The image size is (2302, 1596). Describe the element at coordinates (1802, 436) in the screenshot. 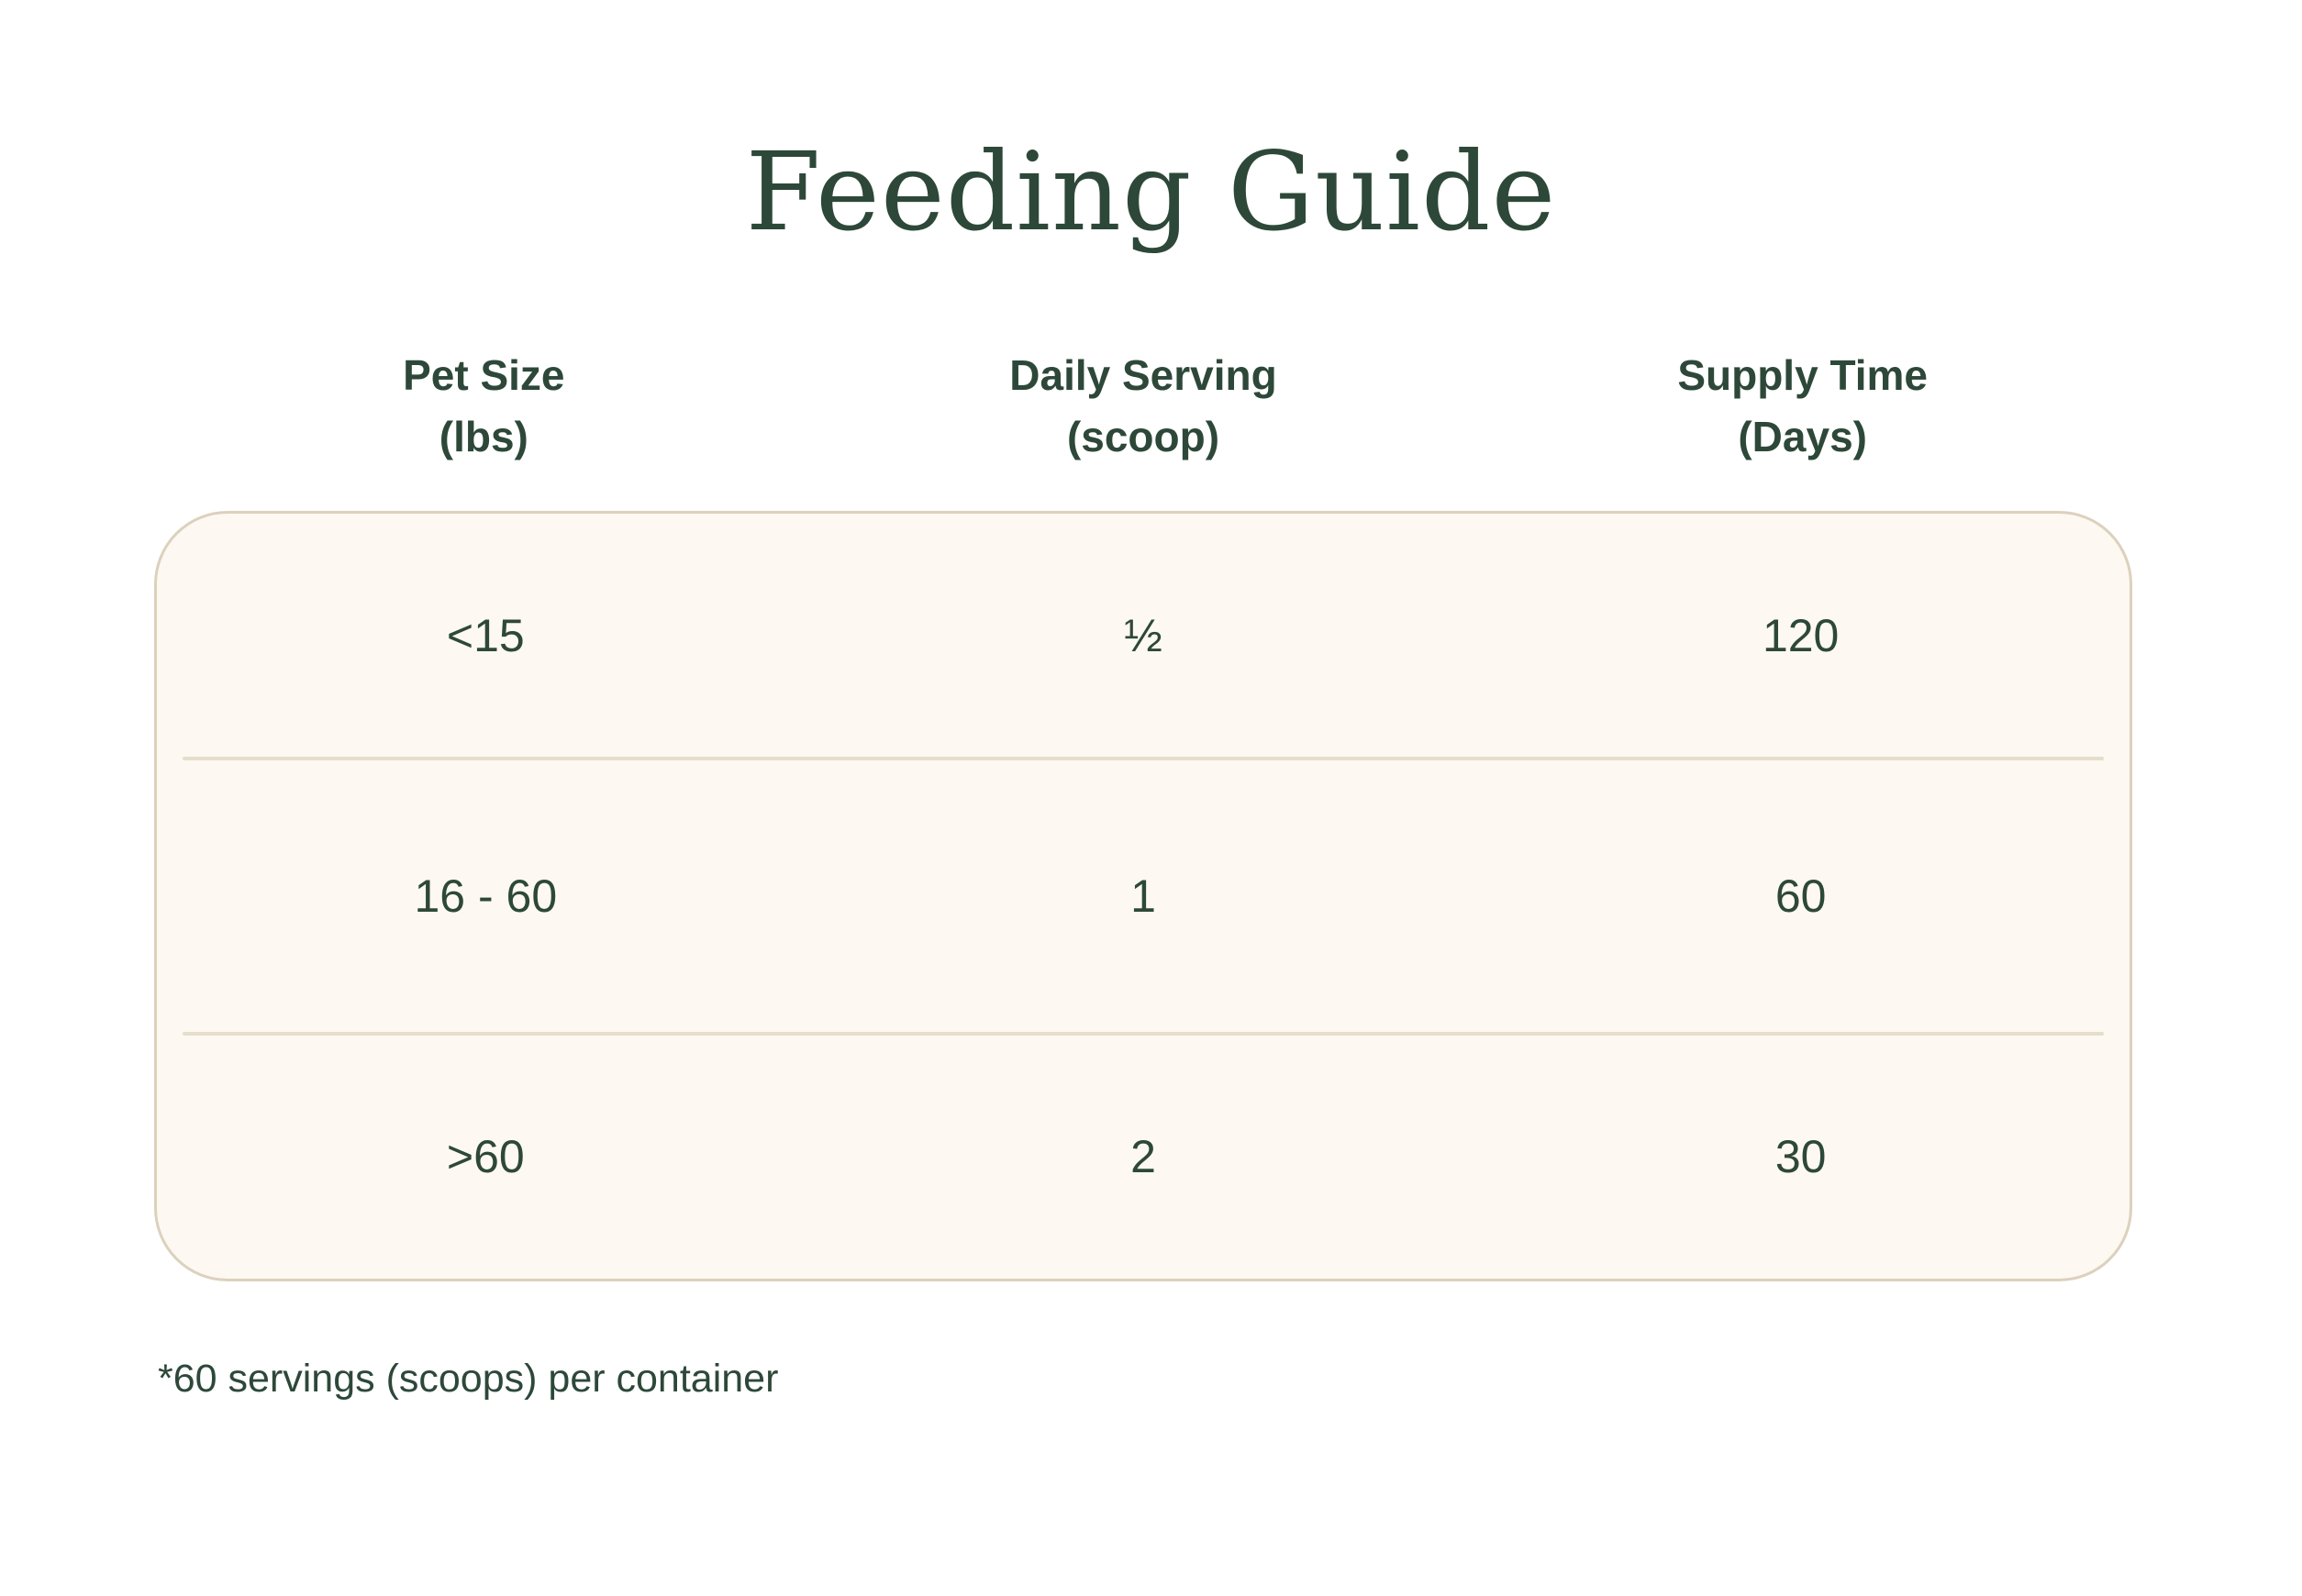

I see `column-header-line2: (Days)` at that location.